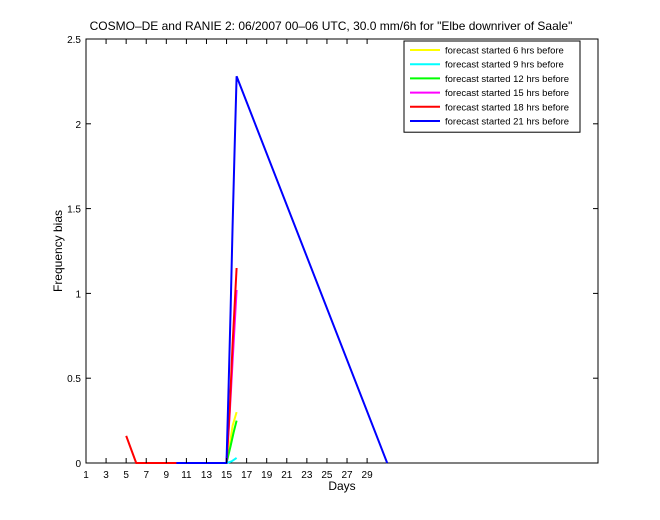  I want to click on y-tick-label: 2, so click(78, 125).